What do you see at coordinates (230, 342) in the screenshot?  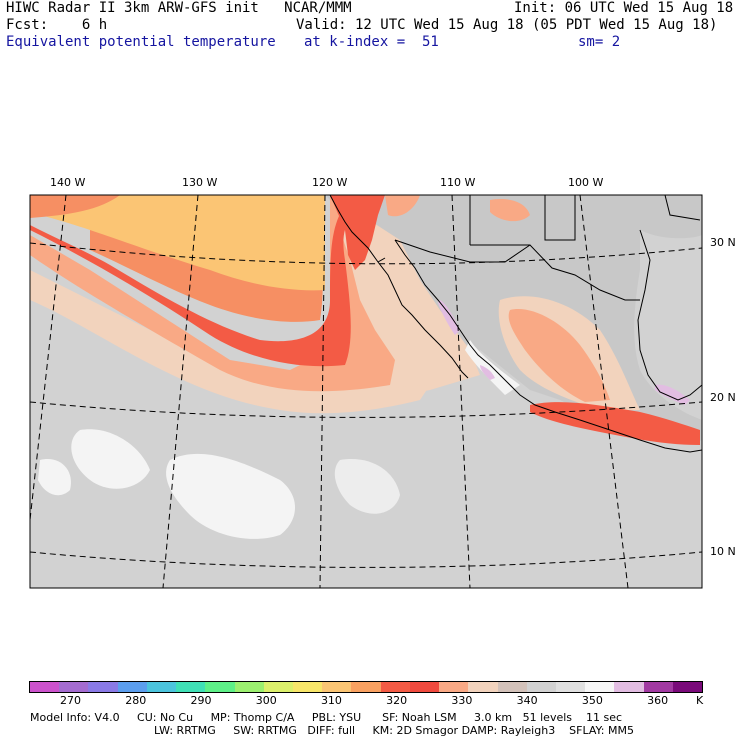 I see `tan-band` at bounding box center [230, 342].